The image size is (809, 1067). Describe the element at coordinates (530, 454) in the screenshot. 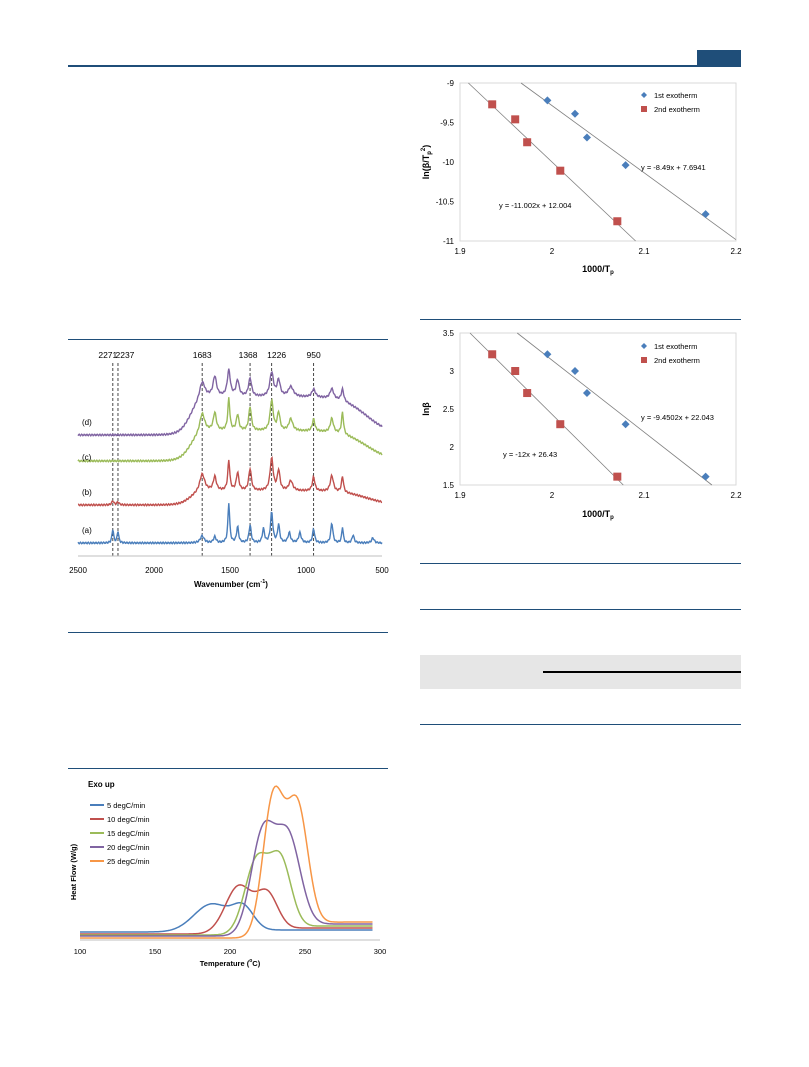

I see `trendline-equation: y = -12x + 26.43` at that location.